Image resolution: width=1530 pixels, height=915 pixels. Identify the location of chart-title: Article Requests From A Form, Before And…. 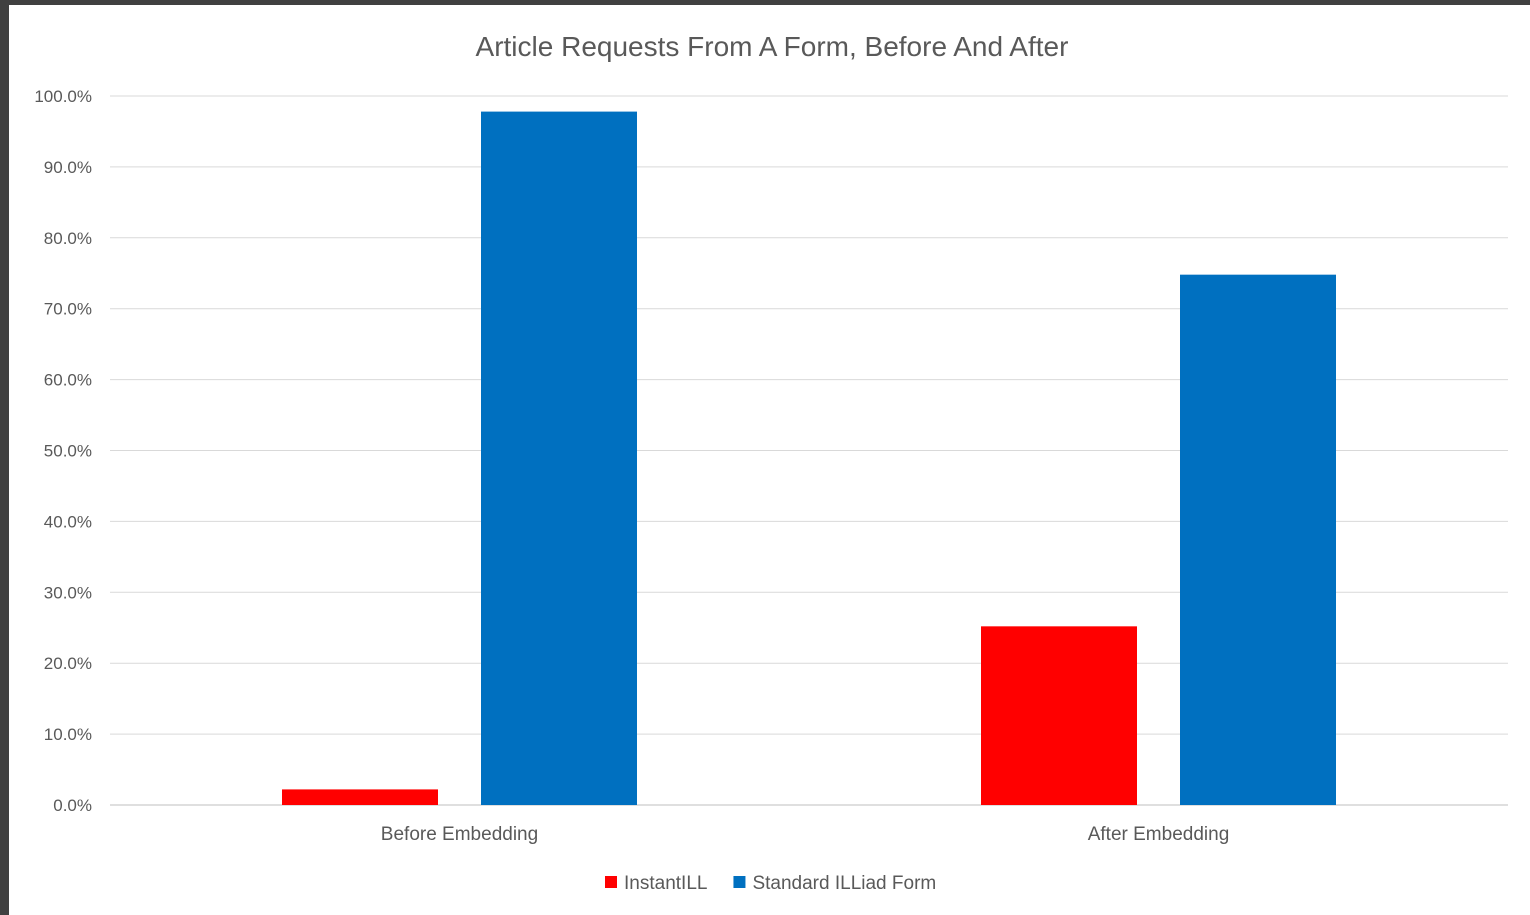
(772, 46).